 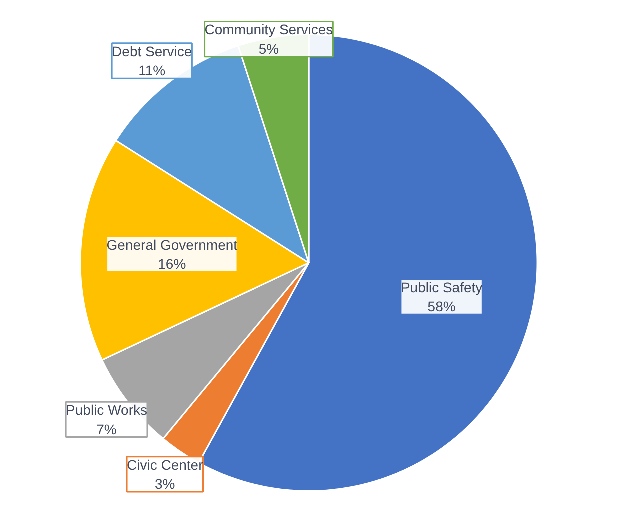 What do you see at coordinates (152, 70) in the screenshot?
I see `data-label: 11%` at bounding box center [152, 70].